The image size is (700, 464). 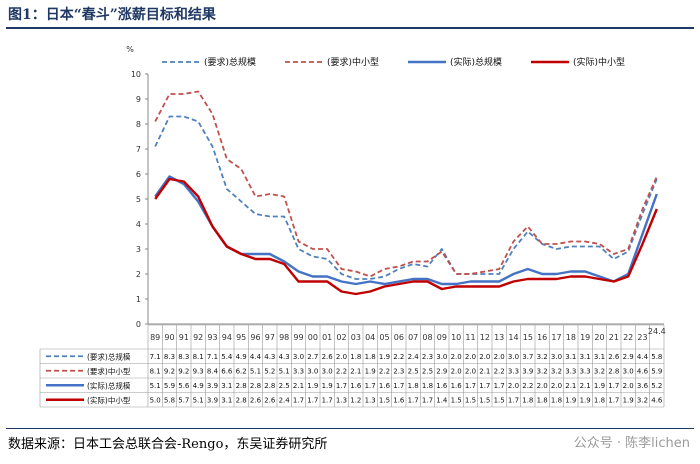 I want to click on table-row-label: (要求)总规模, so click(x=109, y=356).